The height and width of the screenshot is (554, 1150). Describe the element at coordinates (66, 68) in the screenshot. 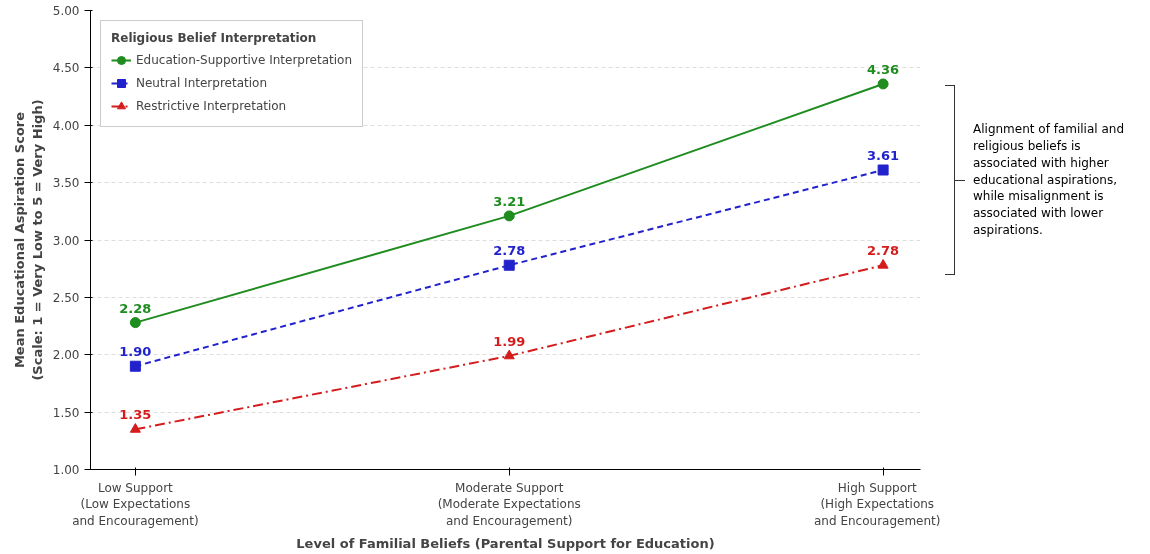

I see `y-tick-label: 4.50` at that location.